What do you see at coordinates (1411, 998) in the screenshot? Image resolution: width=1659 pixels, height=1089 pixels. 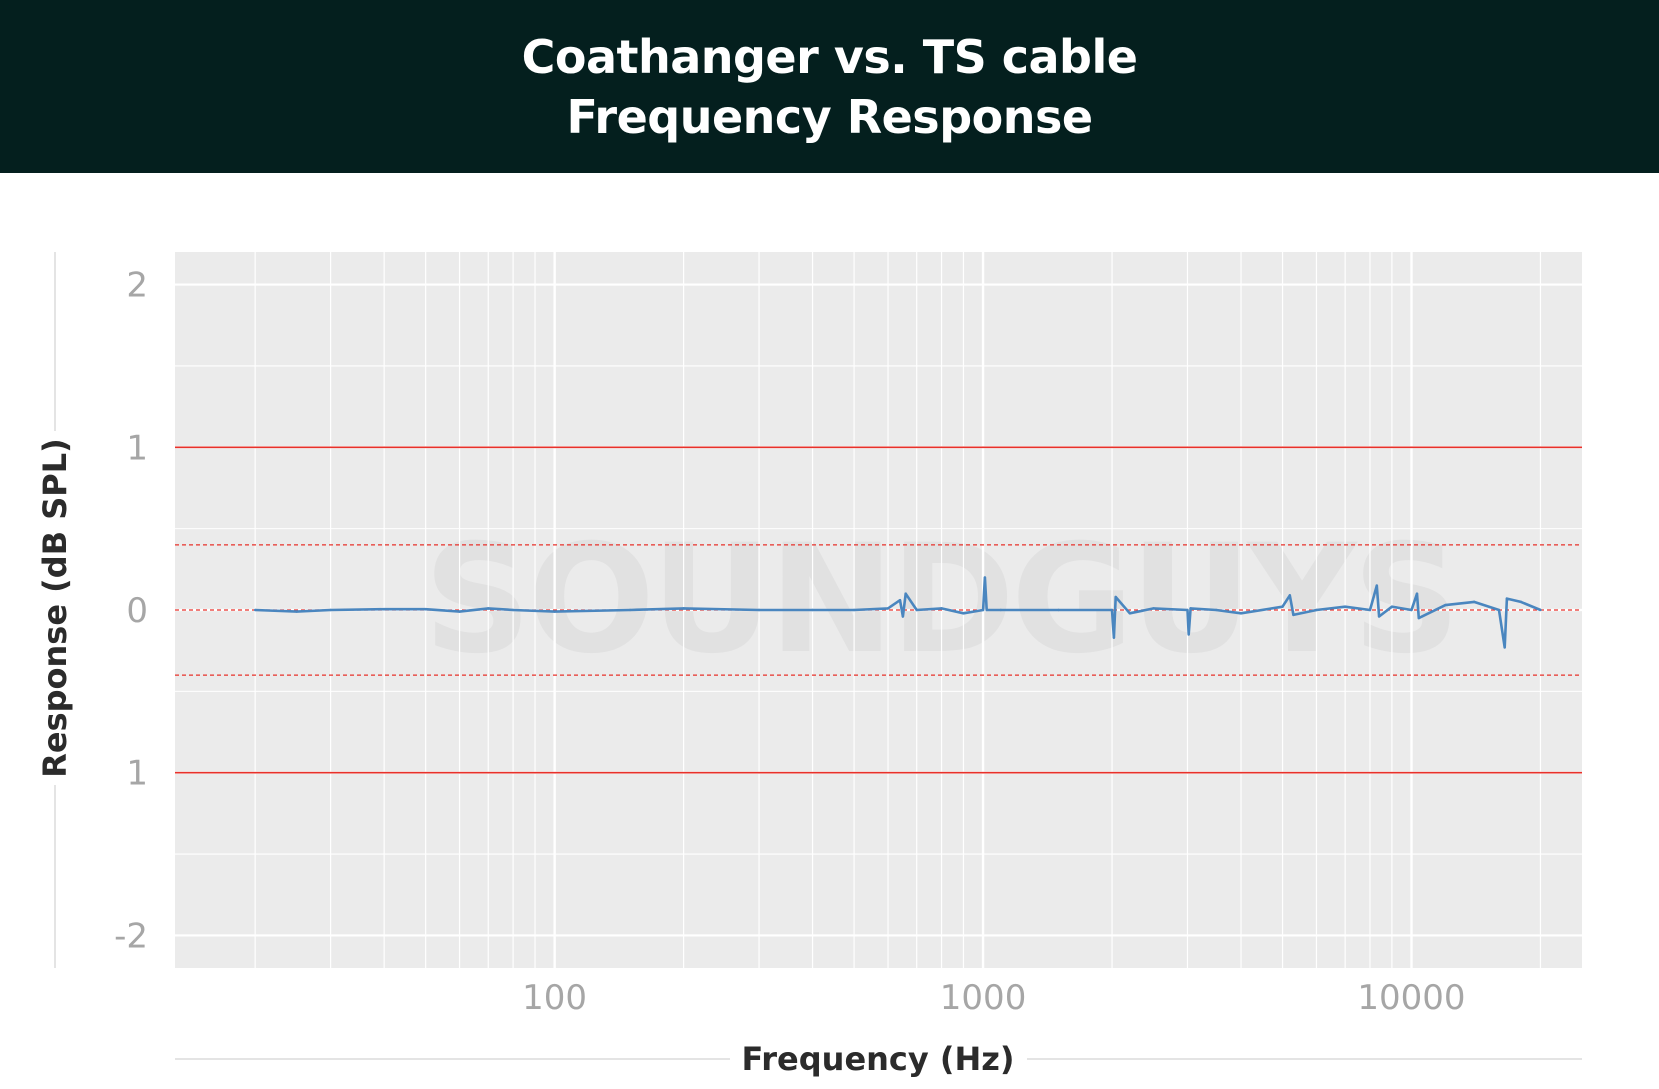 I see `x-tick-label: 10000` at bounding box center [1411, 998].